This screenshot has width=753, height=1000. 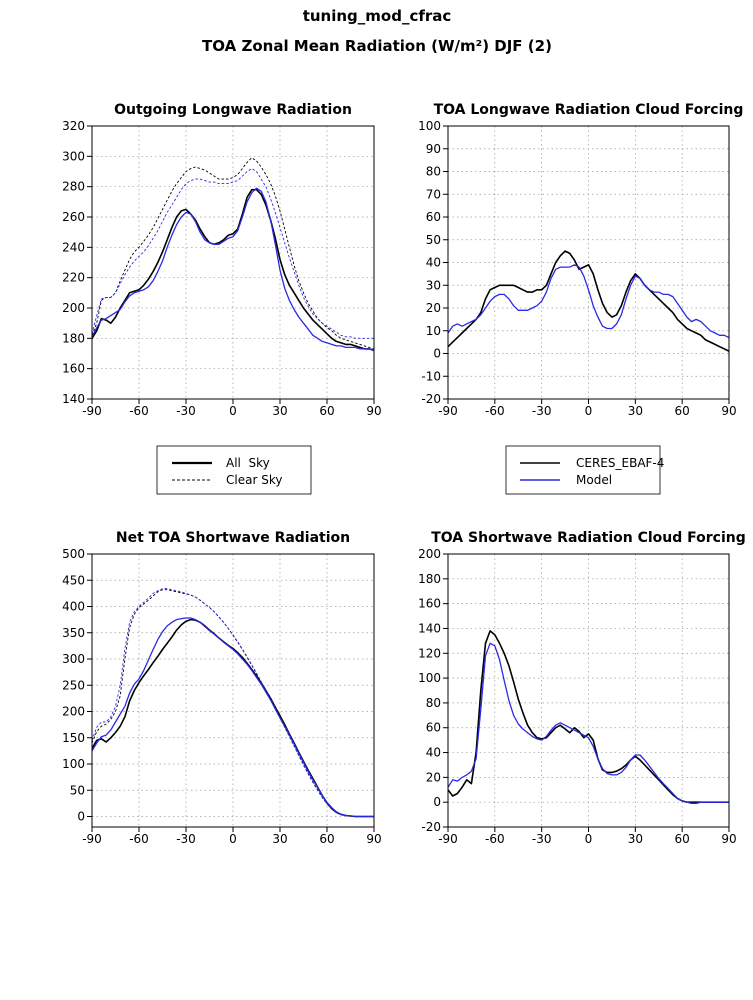 What do you see at coordinates (73, 278) in the screenshot?
I see `y-tick-label: 220` at bounding box center [73, 278].